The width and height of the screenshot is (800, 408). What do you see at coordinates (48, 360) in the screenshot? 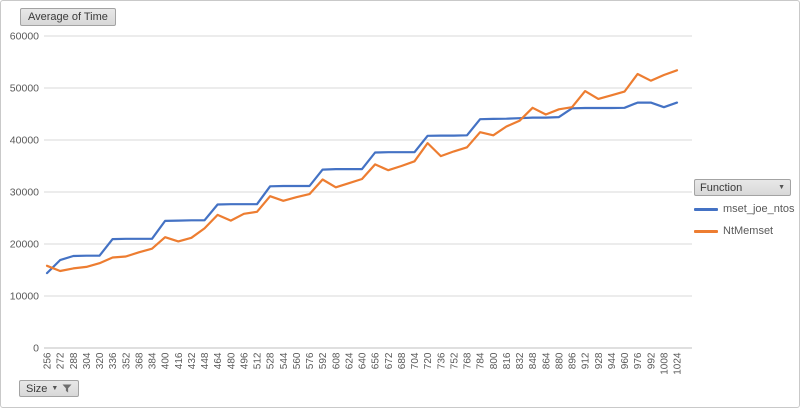
I see `x-tick-label: 256` at bounding box center [48, 360].